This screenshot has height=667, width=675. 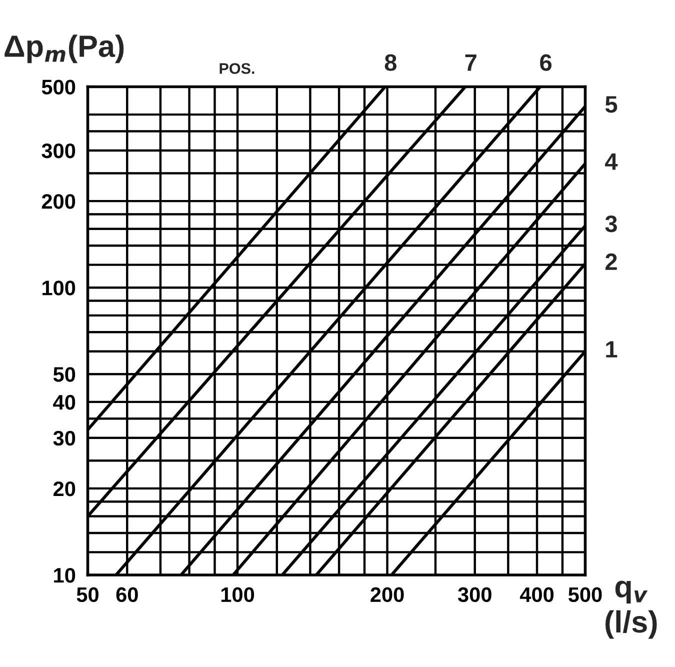 I want to click on x-tick-label: 100, so click(x=237, y=594).